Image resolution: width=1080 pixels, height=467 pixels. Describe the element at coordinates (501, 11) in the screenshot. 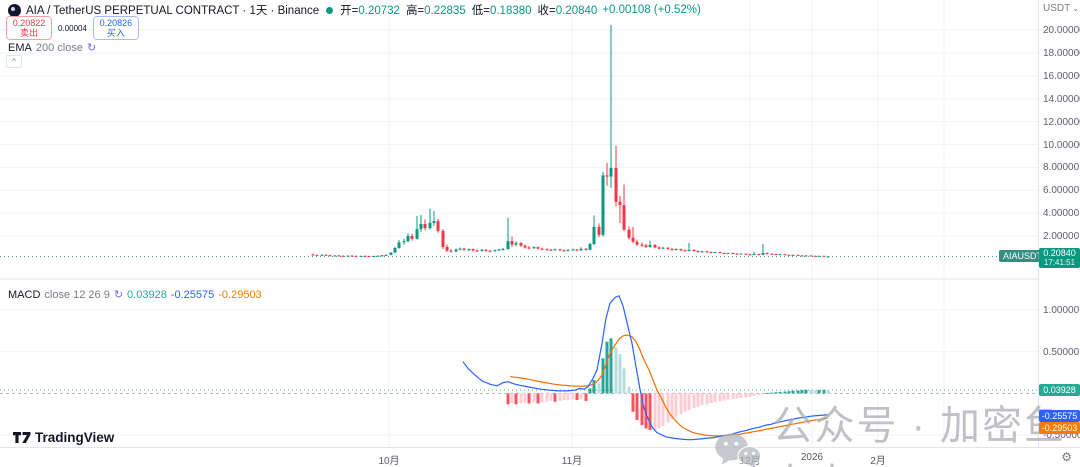

I see `ohlc-item: 低=0.18380` at that location.